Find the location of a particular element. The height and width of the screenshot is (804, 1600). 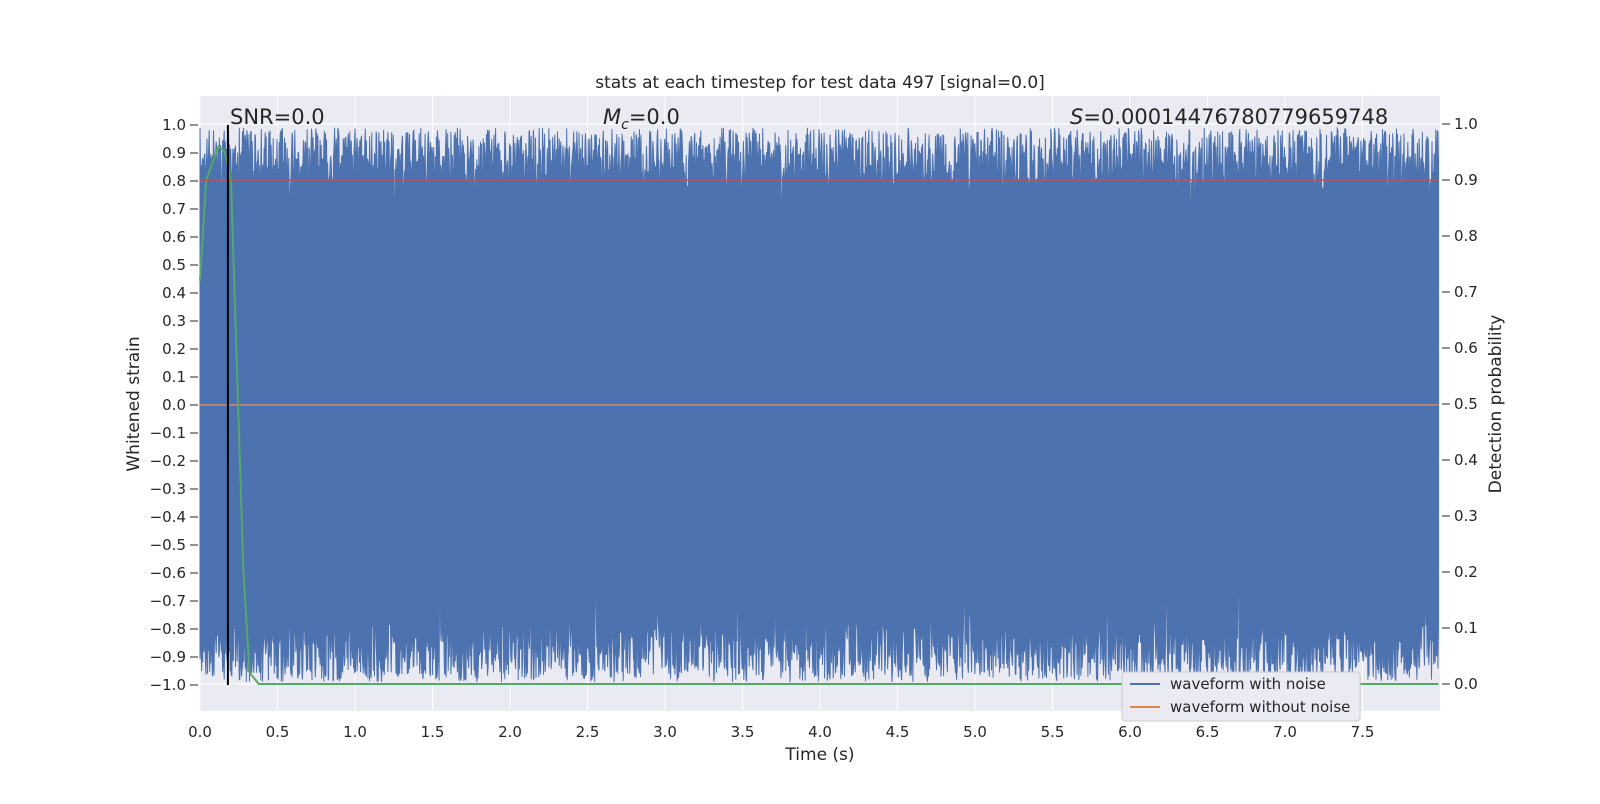

y-tick-label: 0.3 is located at coordinates (174, 321).